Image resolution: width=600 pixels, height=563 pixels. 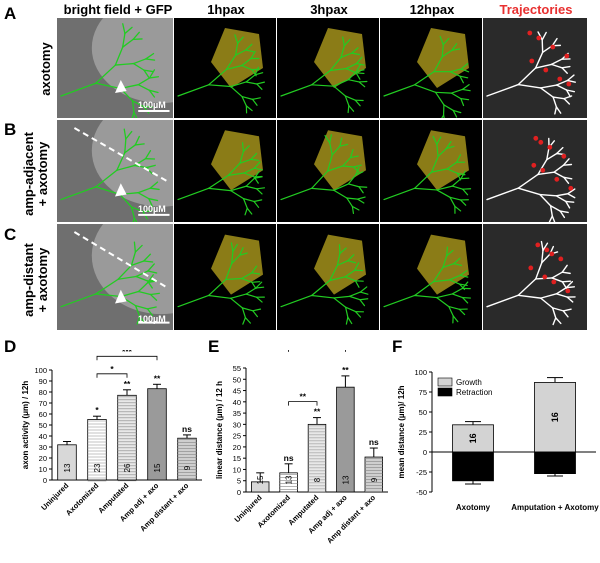 I want to click on y-tick-label: 80, so click(x=43, y=392).